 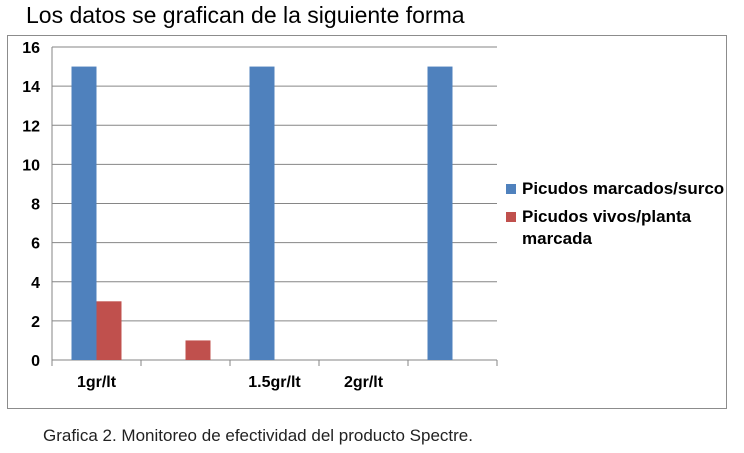 I want to click on x-tick-label-2: 1.5gr/lt, so click(x=274, y=382).